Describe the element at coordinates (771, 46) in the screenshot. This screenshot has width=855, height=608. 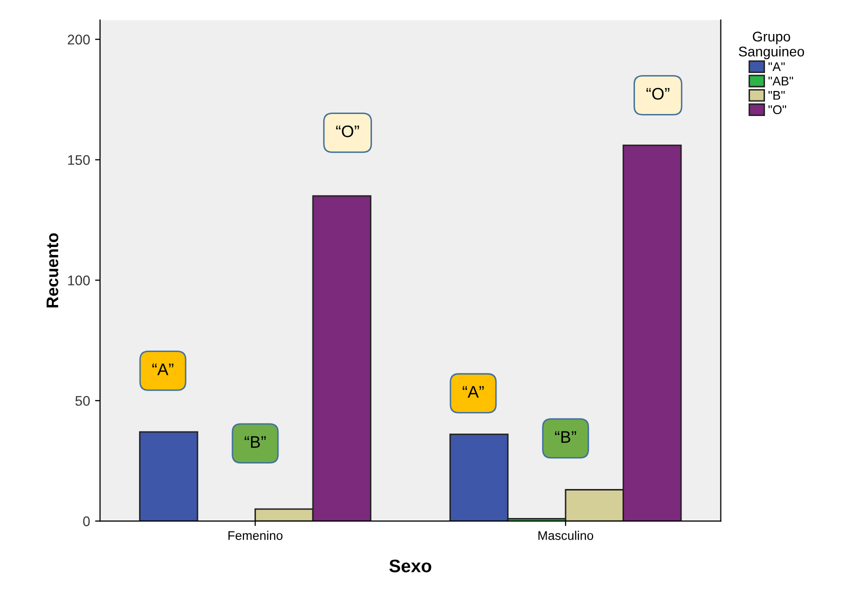
I see `legend-title: Grupo Sanguineo` at that location.